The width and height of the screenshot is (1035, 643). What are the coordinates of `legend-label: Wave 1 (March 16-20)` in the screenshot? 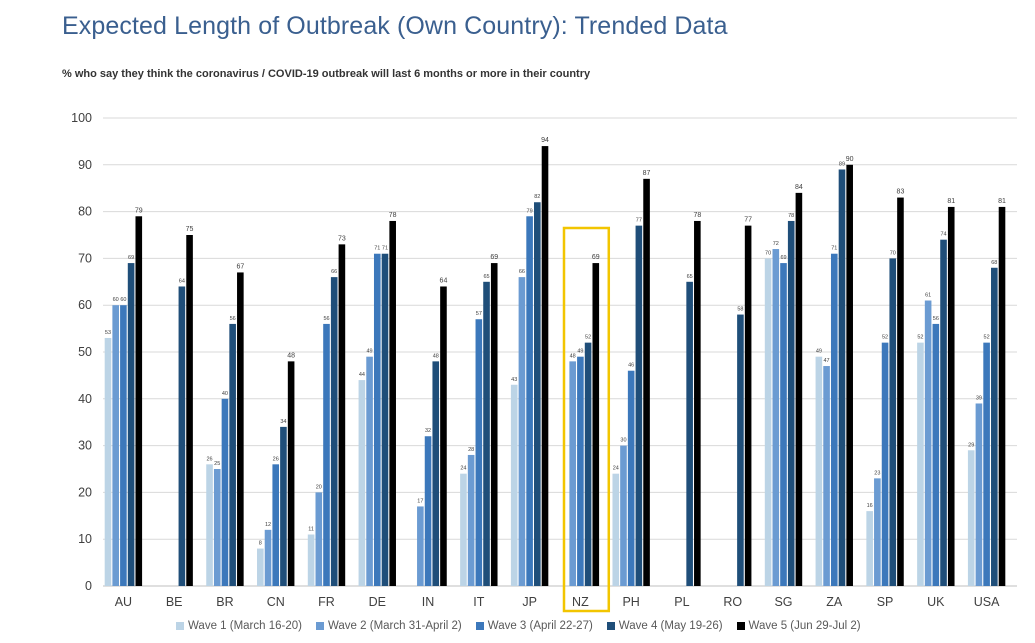 It's located at (245, 626).